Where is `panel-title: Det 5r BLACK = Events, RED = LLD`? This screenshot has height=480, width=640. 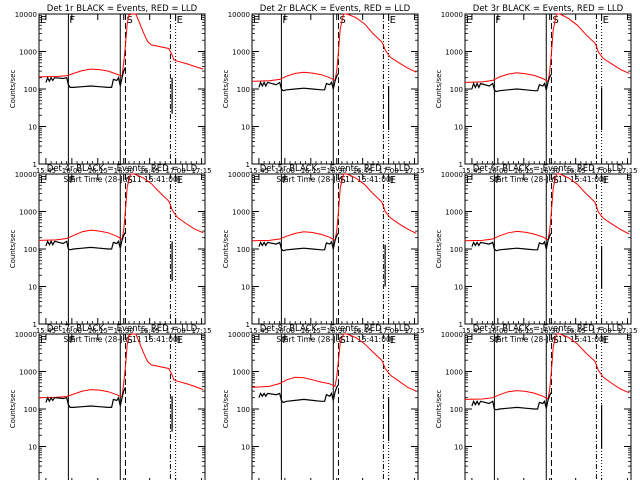 panel-title: Det 5r BLACK = Events, RED = LLD is located at coordinates (335, 169).